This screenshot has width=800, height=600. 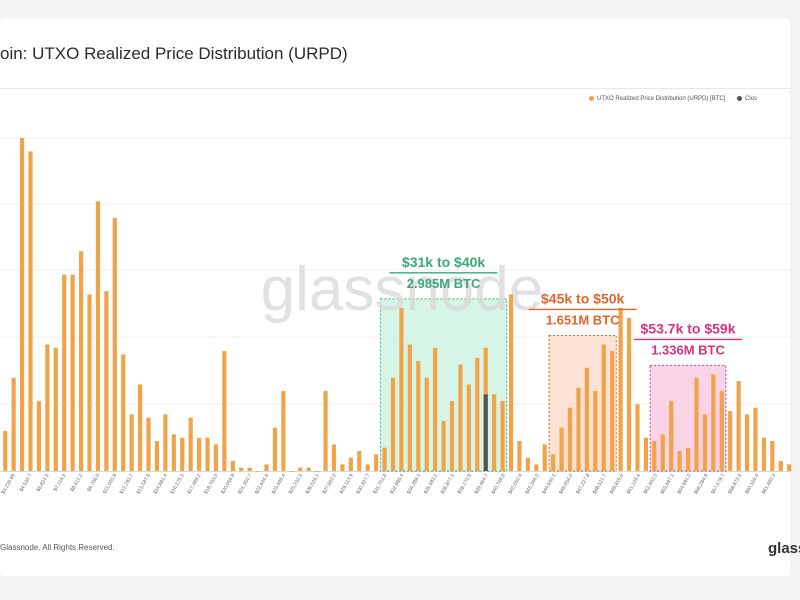 I want to click on x-tick-label-42: $57,578.7, so click(x=718, y=484).